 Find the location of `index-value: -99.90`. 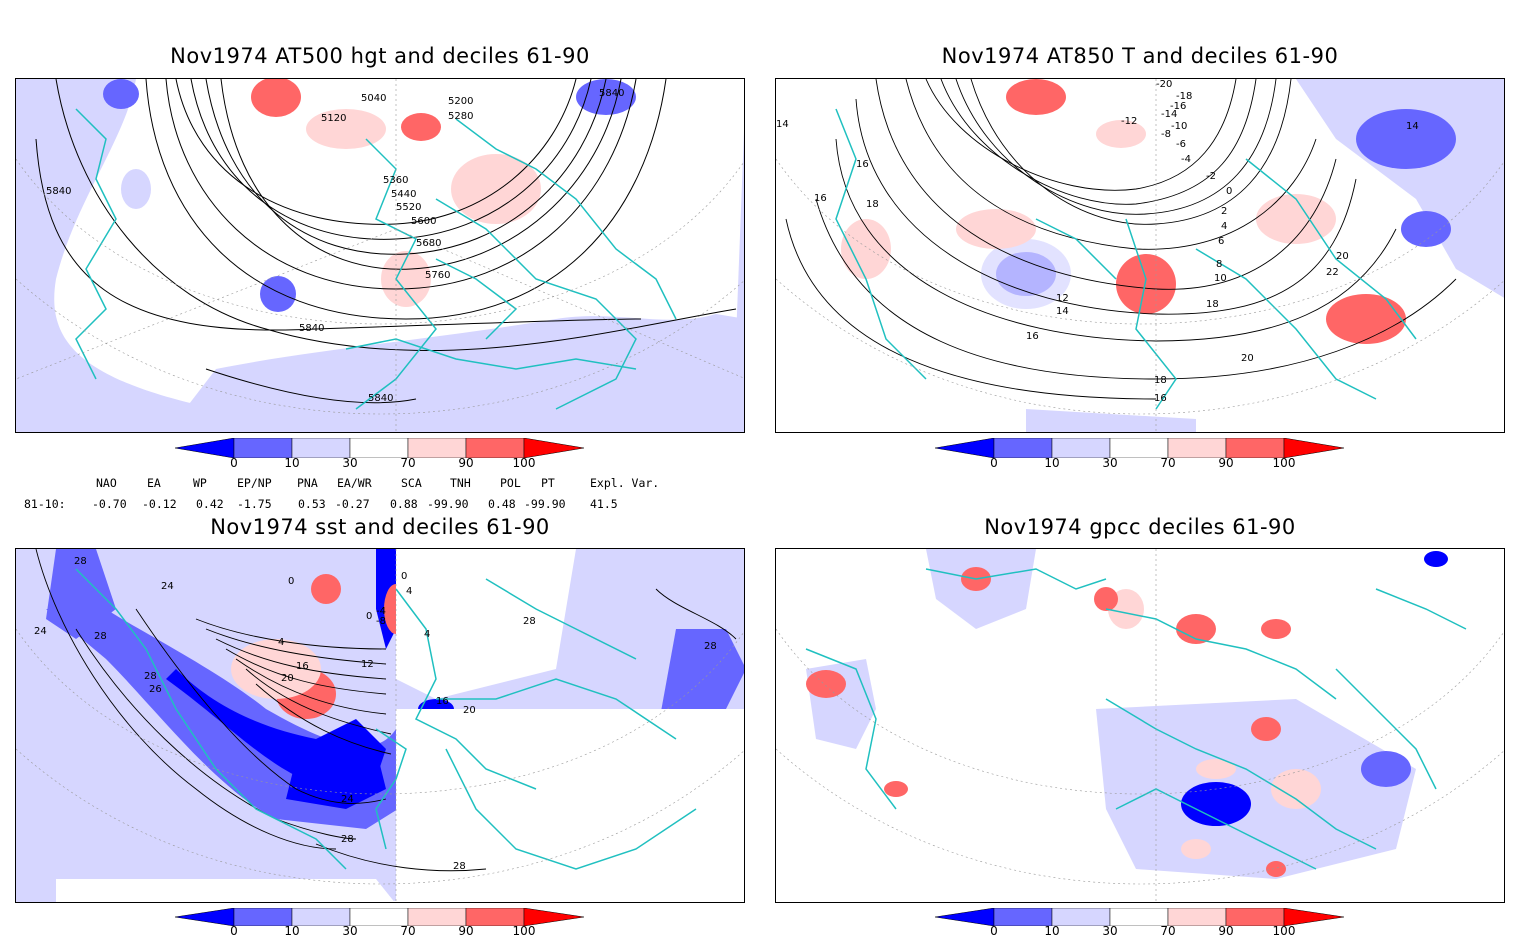

index-value: -99.90 is located at coordinates (448, 504).